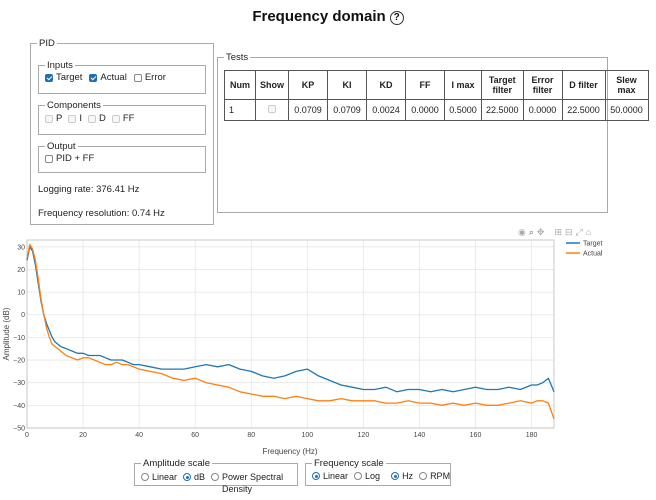 This screenshot has height=500, width=656. Describe the element at coordinates (308, 110) in the screenshot. I see `cell-kp: 0.0709` at that location.